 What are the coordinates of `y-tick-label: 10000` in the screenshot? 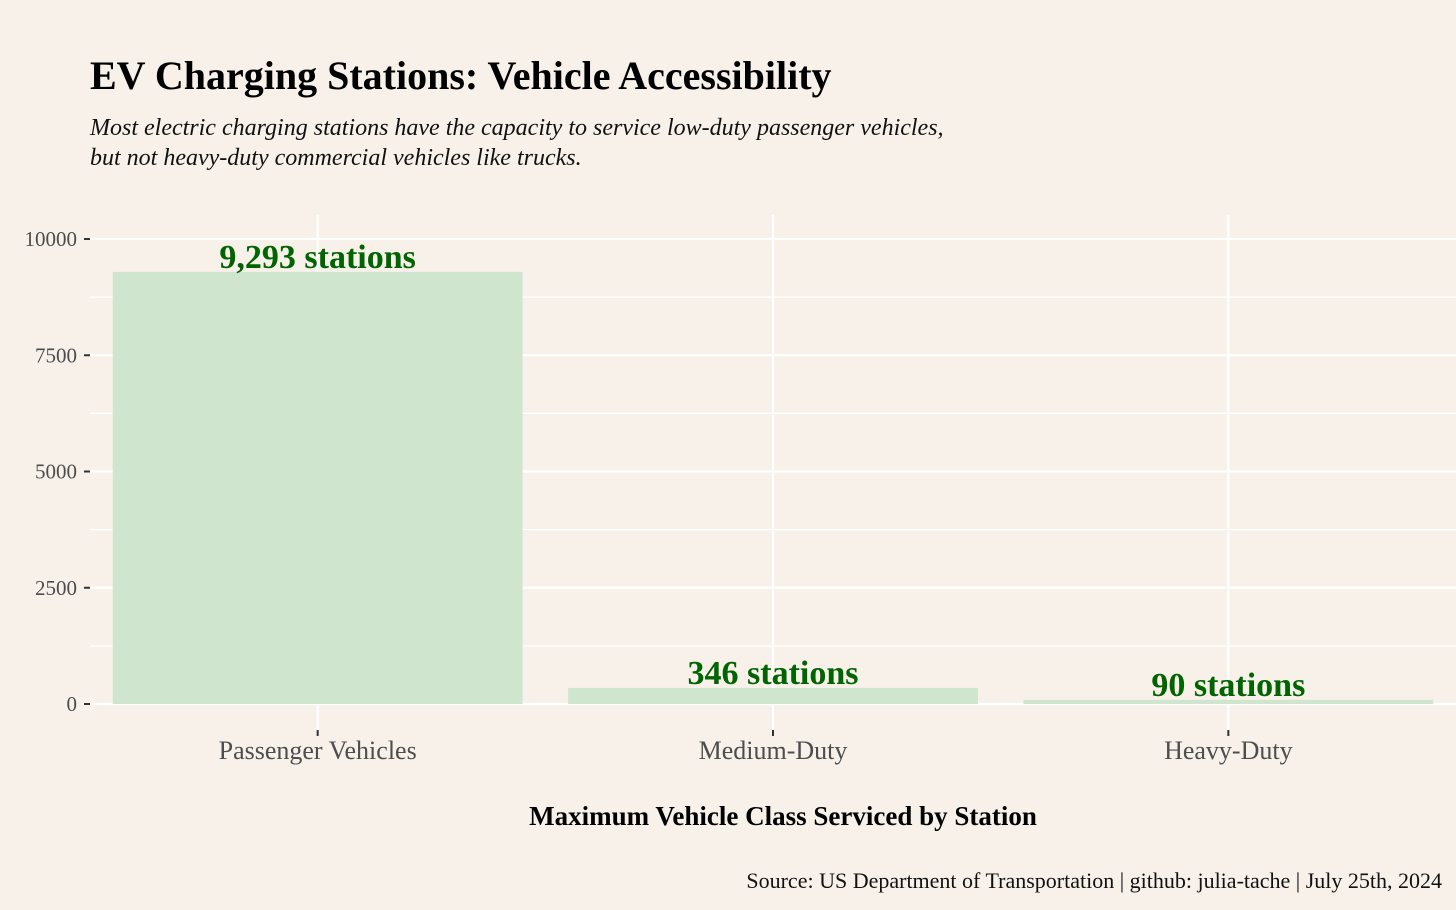 It's located at (51, 239).